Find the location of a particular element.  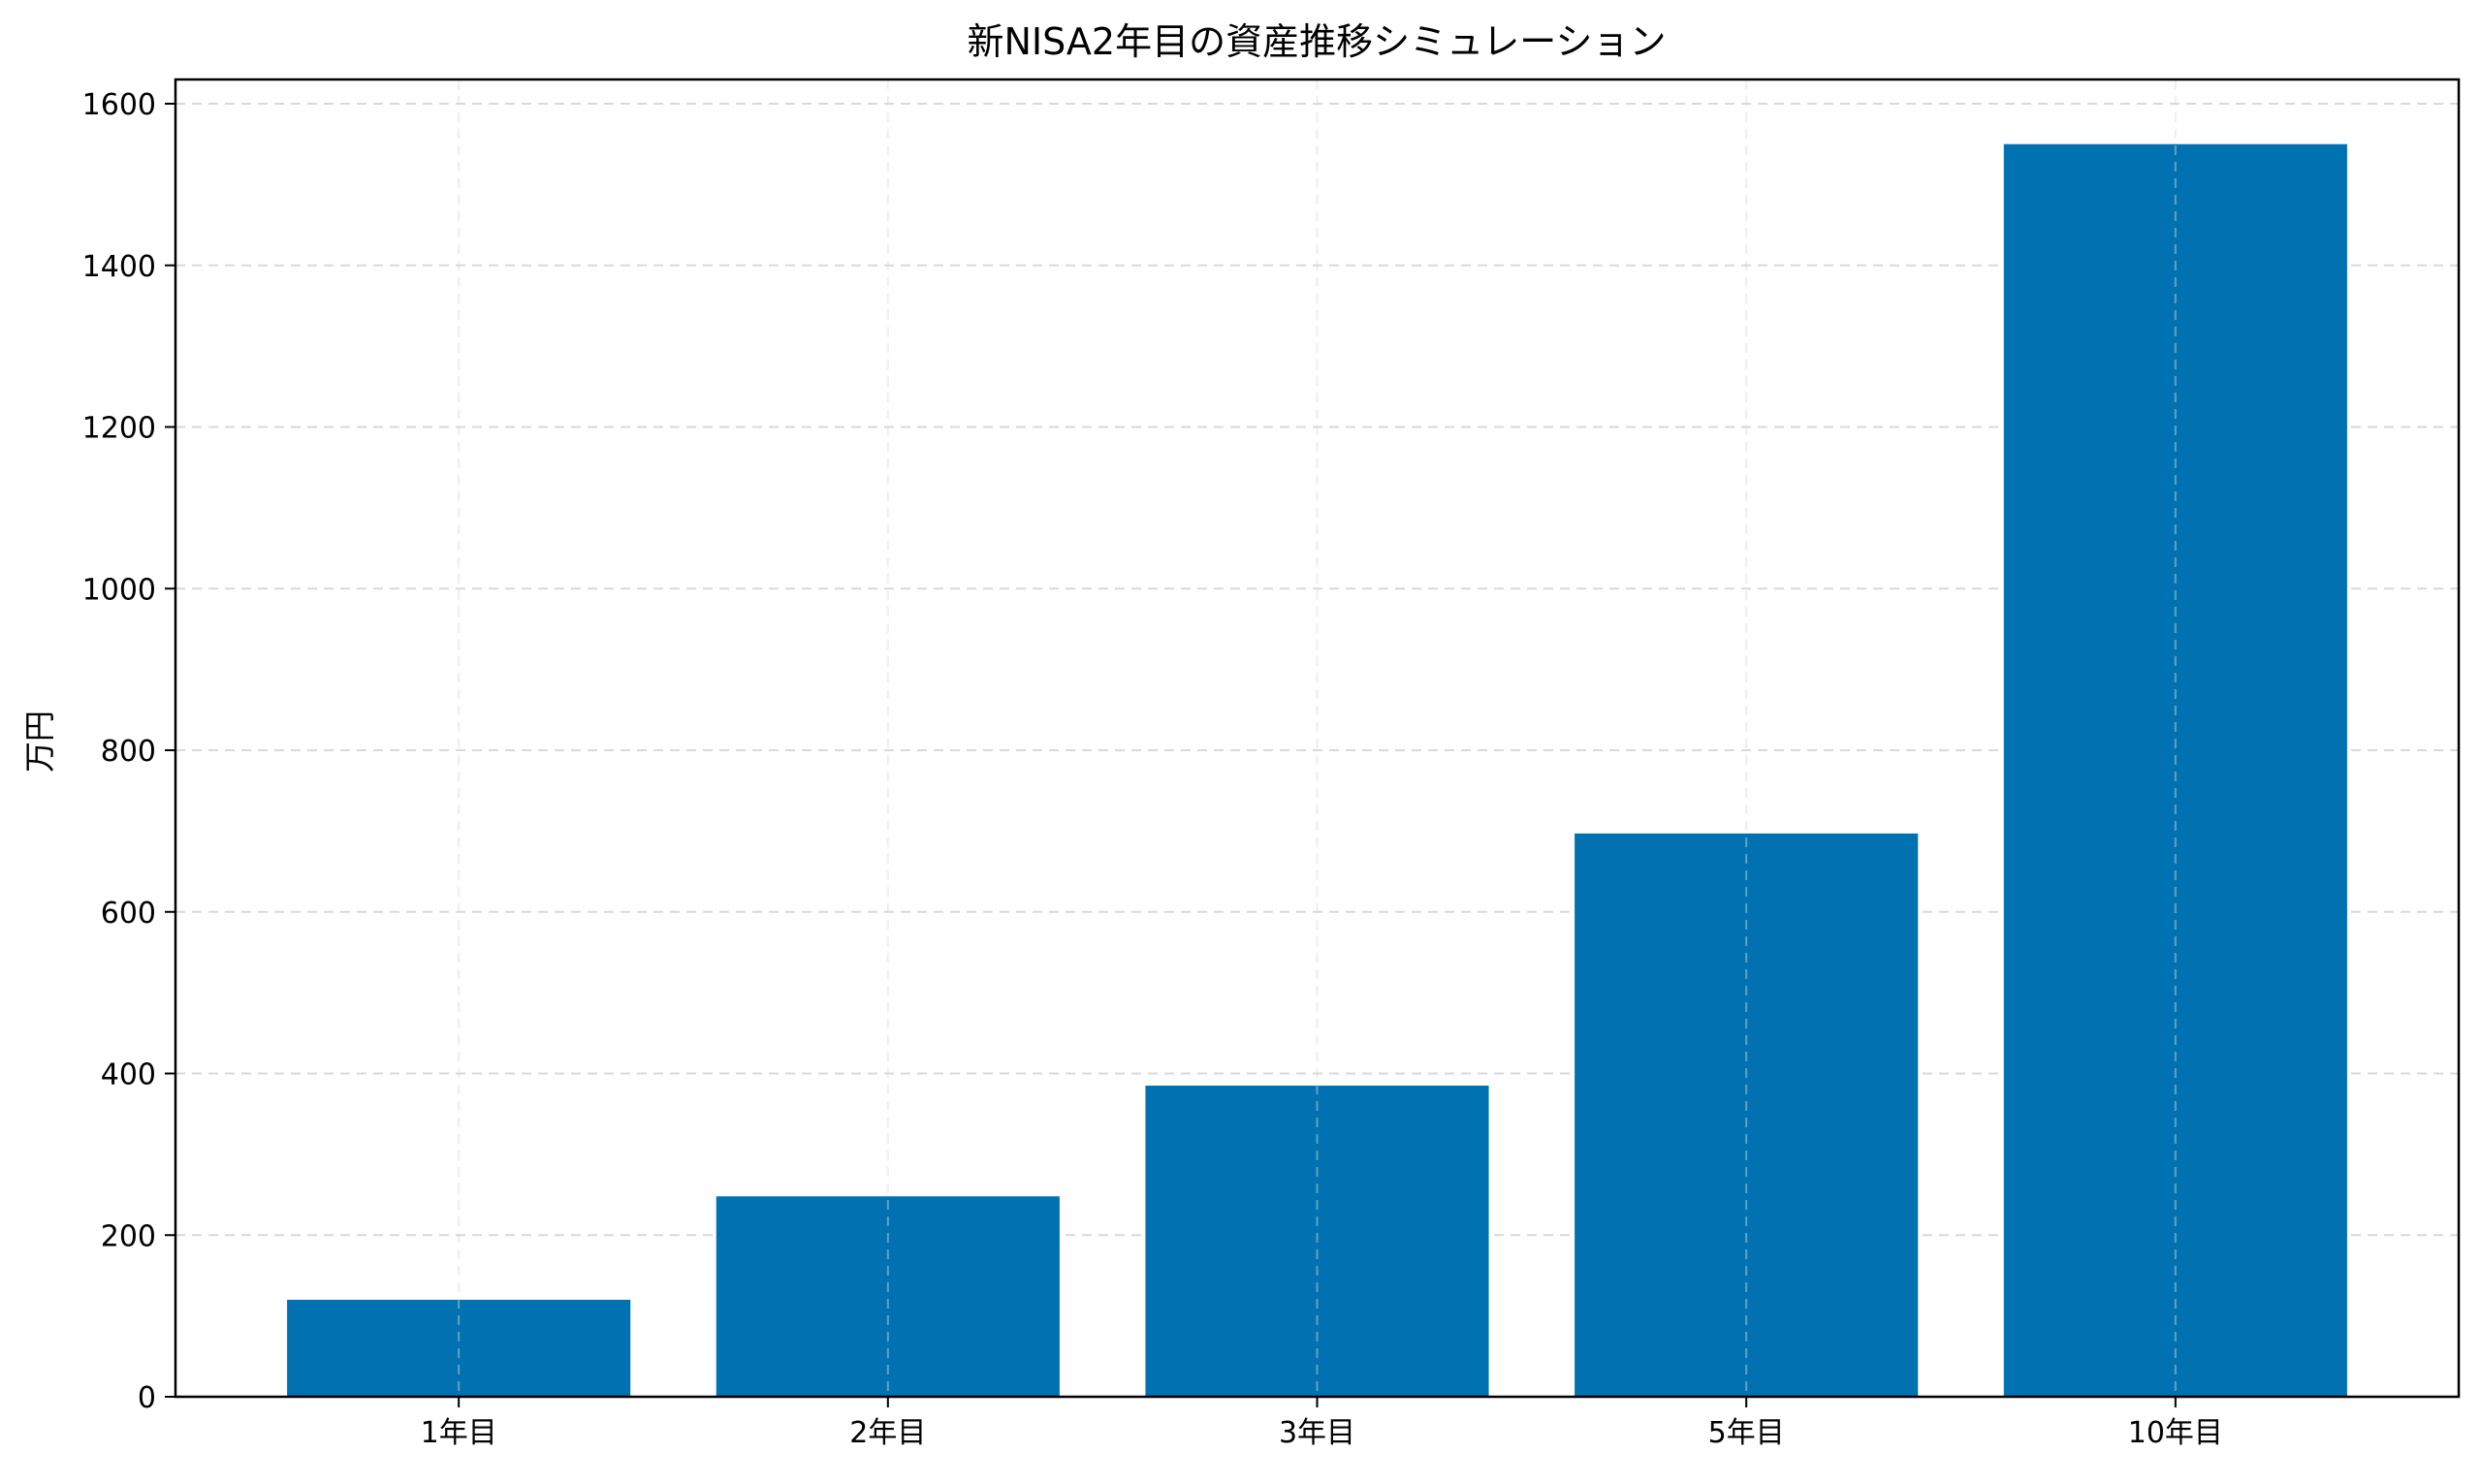

y-tick-label: 1000 is located at coordinates (119, 590).